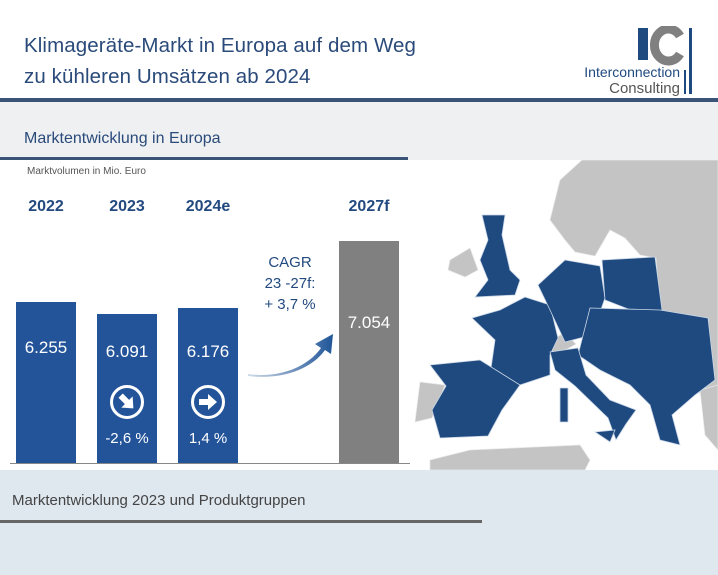  Describe the element at coordinates (510, 457) in the screenshot. I see `map-north-africa` at that location.